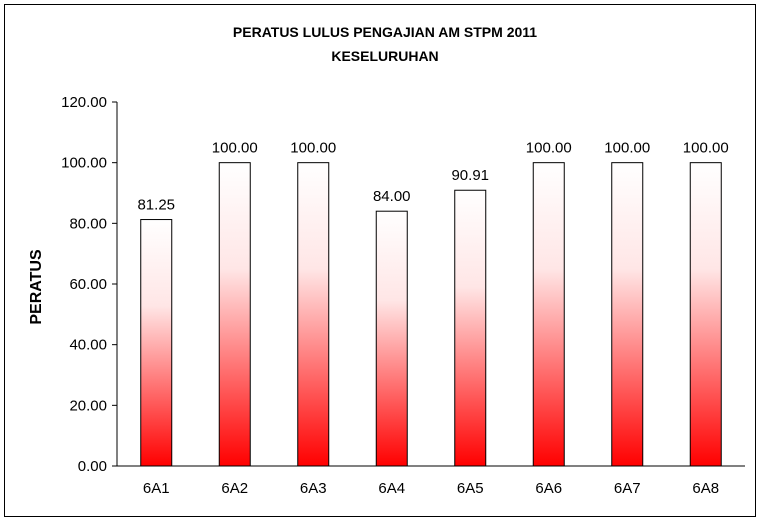 This screenshot has height=523, width=762. What do you see at coordinates (313, 314) in the screenshot?
I see `bar-6a3` at bounding box center [313, 314].